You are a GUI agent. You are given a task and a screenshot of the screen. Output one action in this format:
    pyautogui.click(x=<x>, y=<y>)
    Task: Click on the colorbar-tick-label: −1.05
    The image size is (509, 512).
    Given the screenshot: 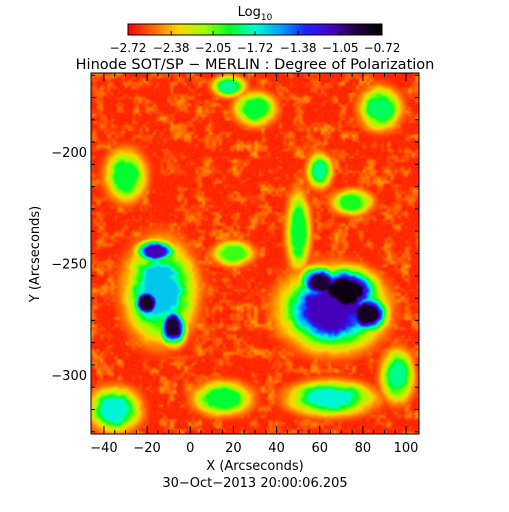 What is the action you would take?
    pyautogui.click(x=340, y=48)
    